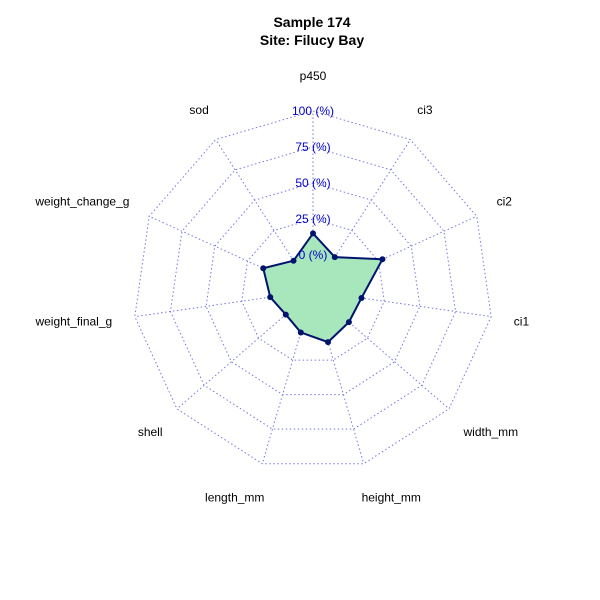 The height and width of the screenshot is (600, 600). I want to click on chart-subtitle: Site: Filucy Bay, so click(312, 40).